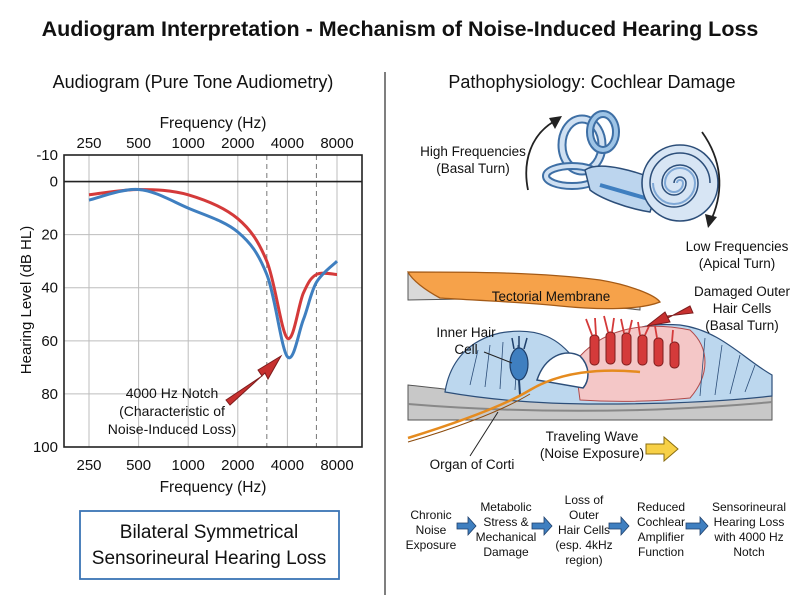 Image resolution: width=800 pixels, height=600 pixels. I want to click on x-tick-label-top: 4000, so click(287, 143).